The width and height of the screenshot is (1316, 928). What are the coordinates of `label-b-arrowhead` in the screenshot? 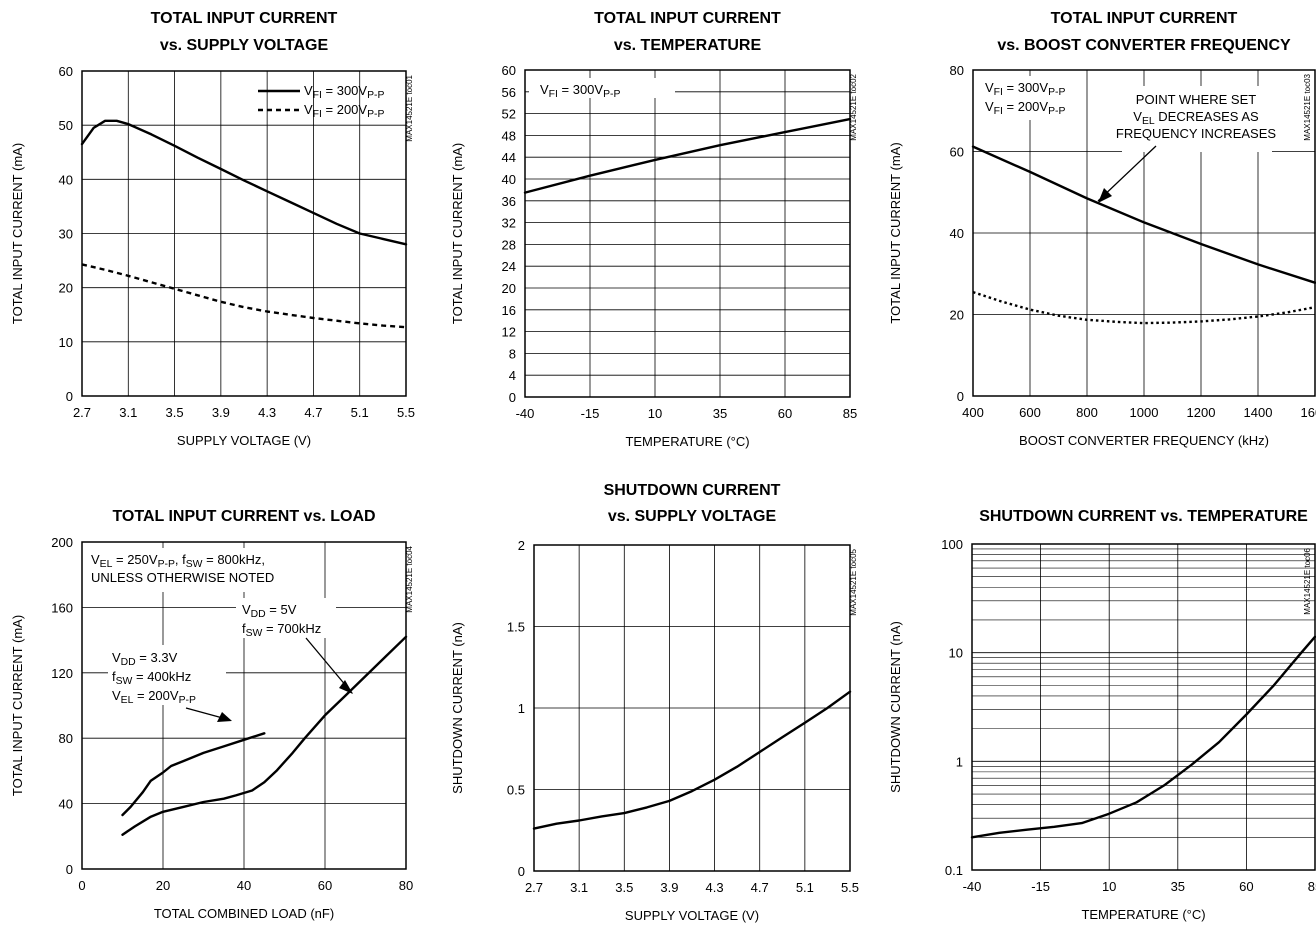 It's located at (224, 717).